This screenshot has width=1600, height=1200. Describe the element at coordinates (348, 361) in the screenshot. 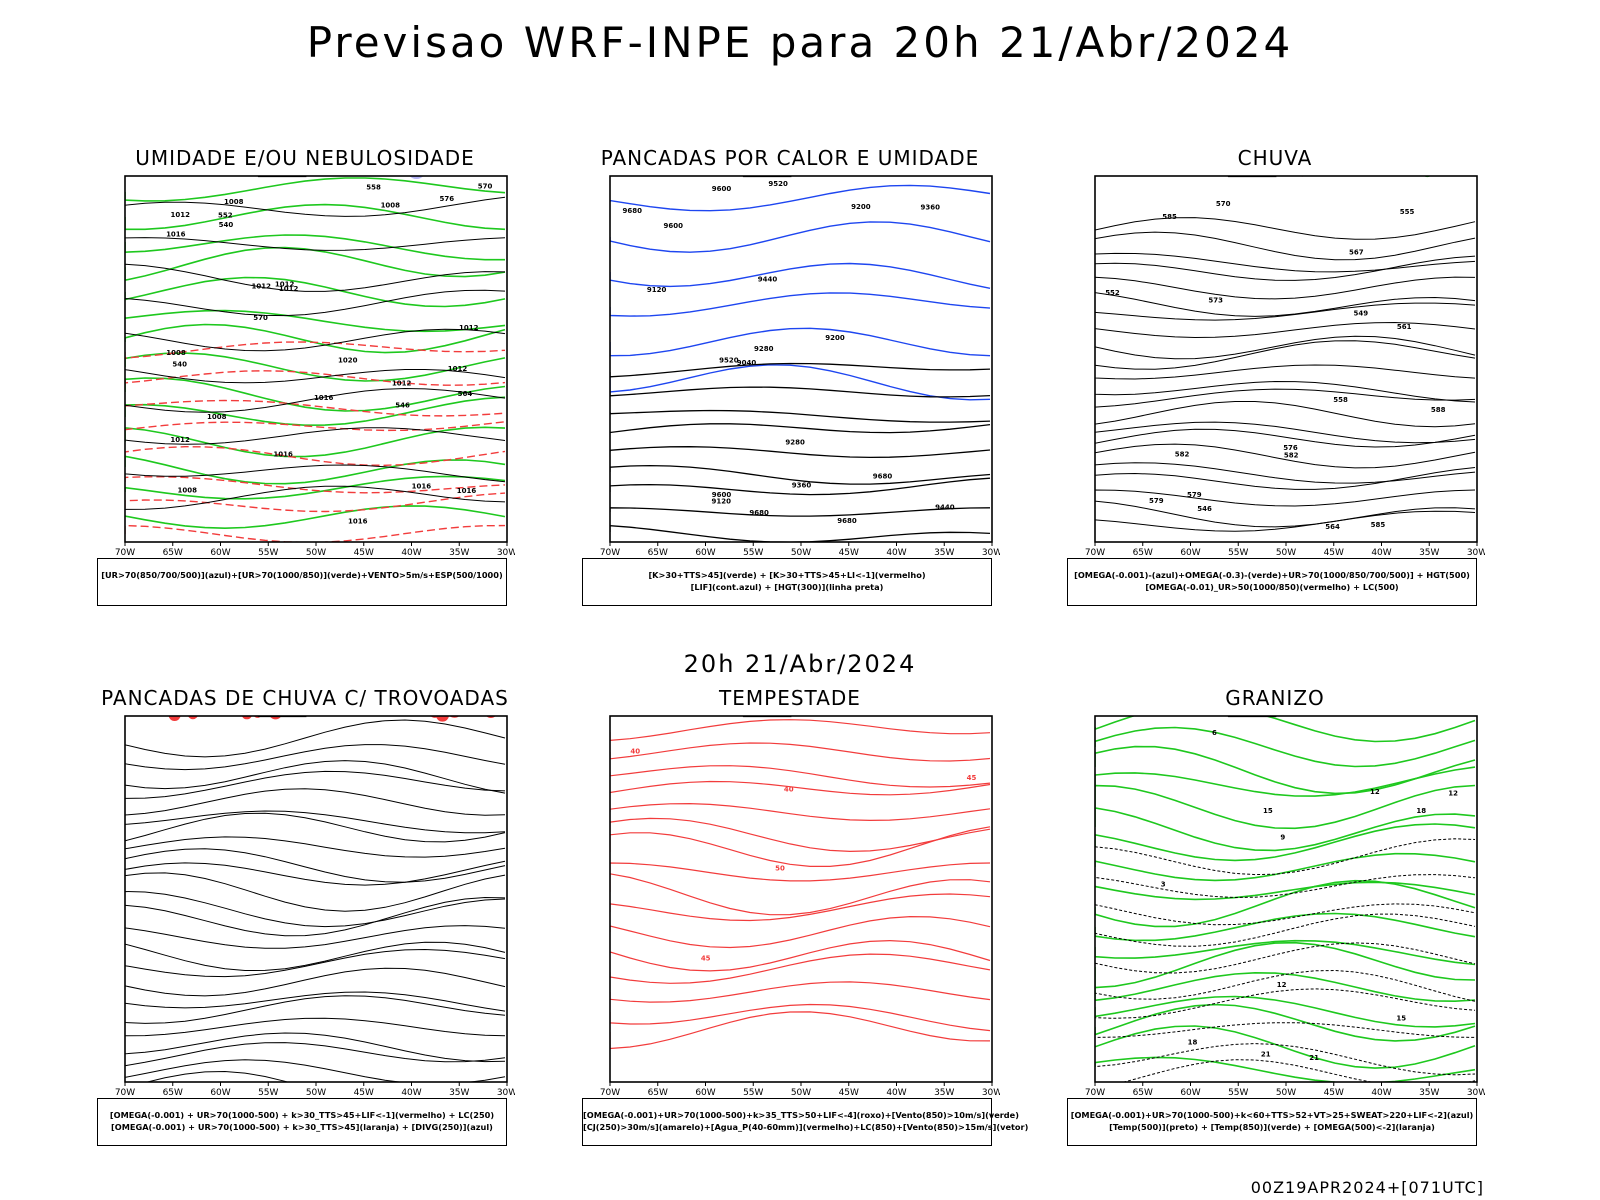

I see `contour-label: 1020` at that location.